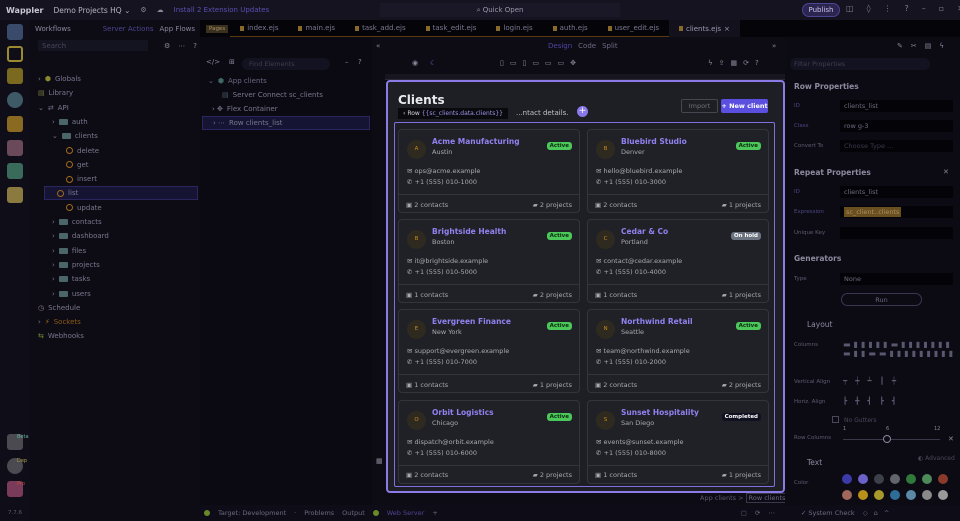 The width and height of the screenshot is (960, 521). What do you see at coordinates (15, 32) in the screenshot?
I see `pages-icon` at bounding box center [15, 32].